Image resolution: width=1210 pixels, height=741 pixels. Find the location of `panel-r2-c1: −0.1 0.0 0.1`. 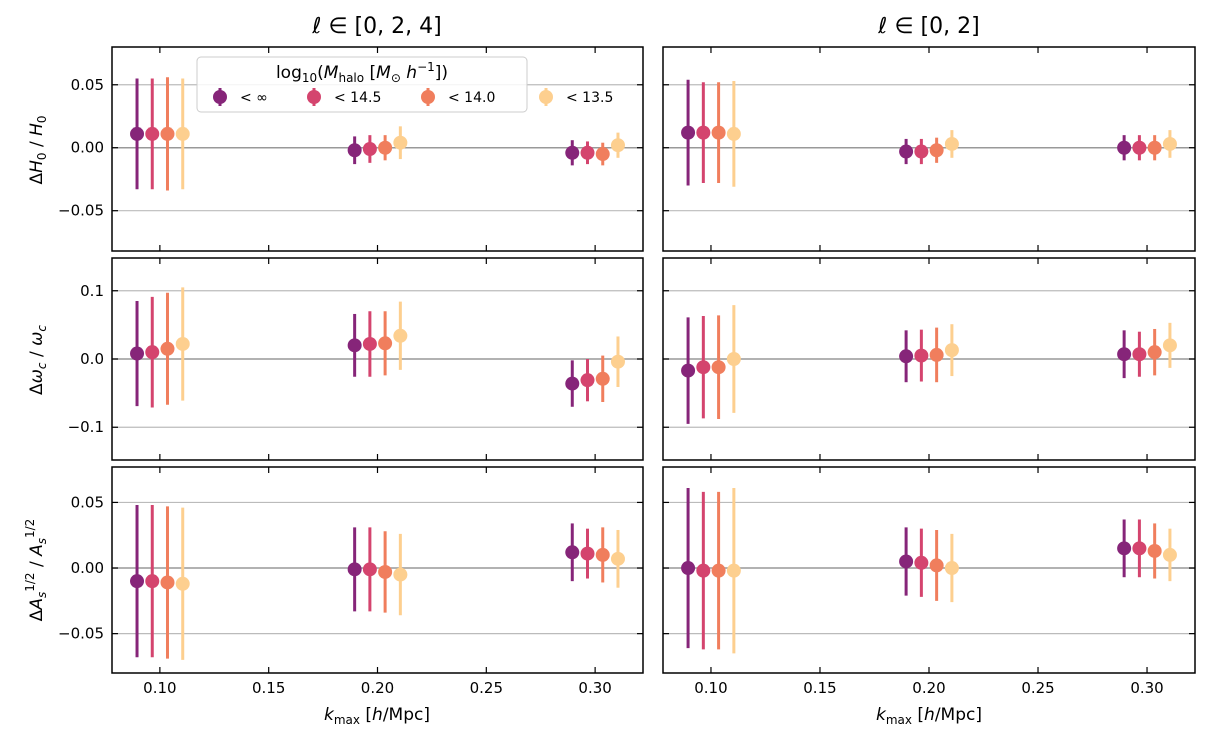

panel-r2-c1: −0.1 0.0 0.1 is located at coordinates (356, 359).